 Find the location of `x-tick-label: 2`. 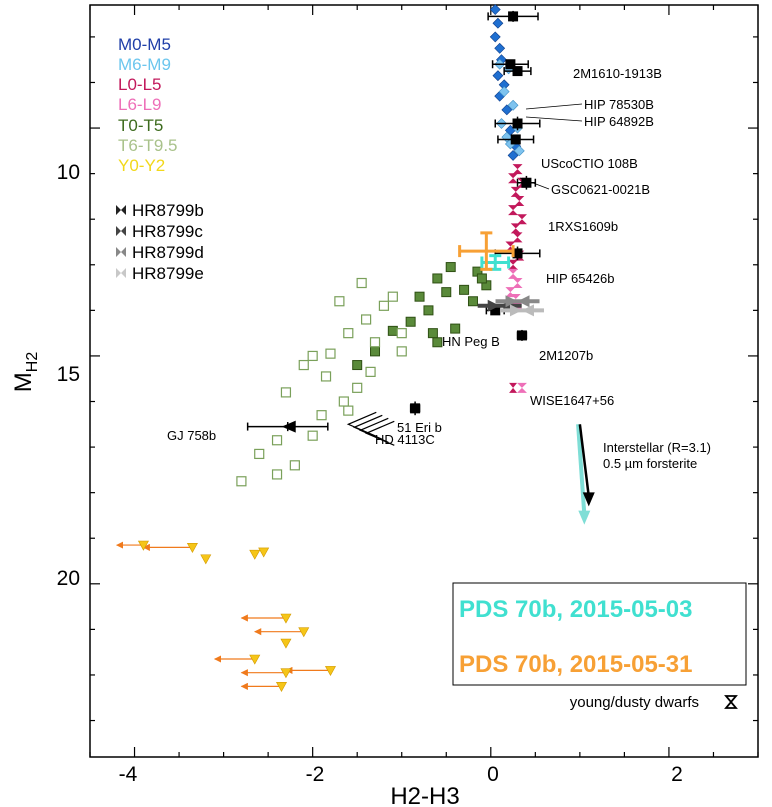

x-tick-label: 2 is located at coordinates (677, 774).